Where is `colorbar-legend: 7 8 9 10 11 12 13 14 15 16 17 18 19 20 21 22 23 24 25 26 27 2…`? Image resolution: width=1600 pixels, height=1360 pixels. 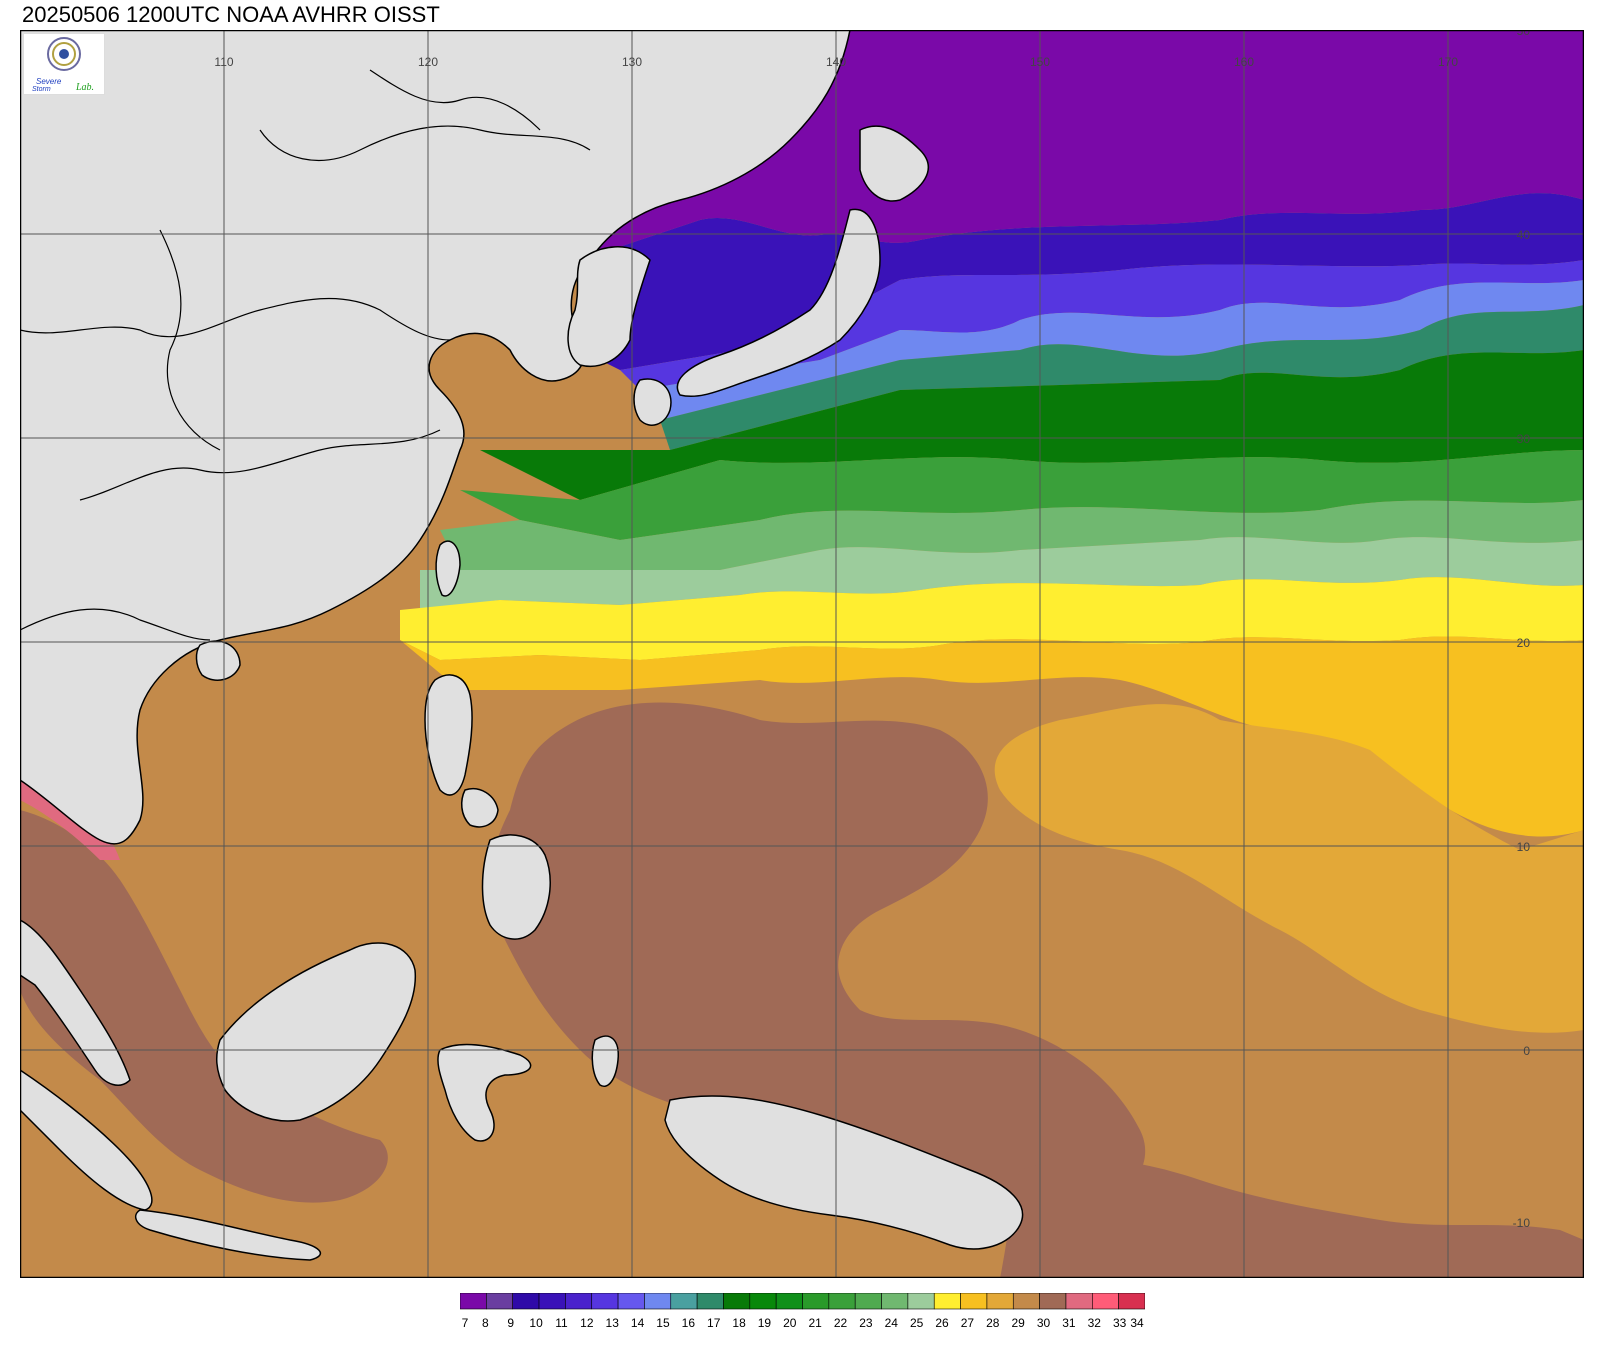
colorbar-legend: 7 8 9 10 11 12 13 14 15 16 17 18 19 20 21 22 23 24 25 26 27 2… is located at coordinates (802, 1311).